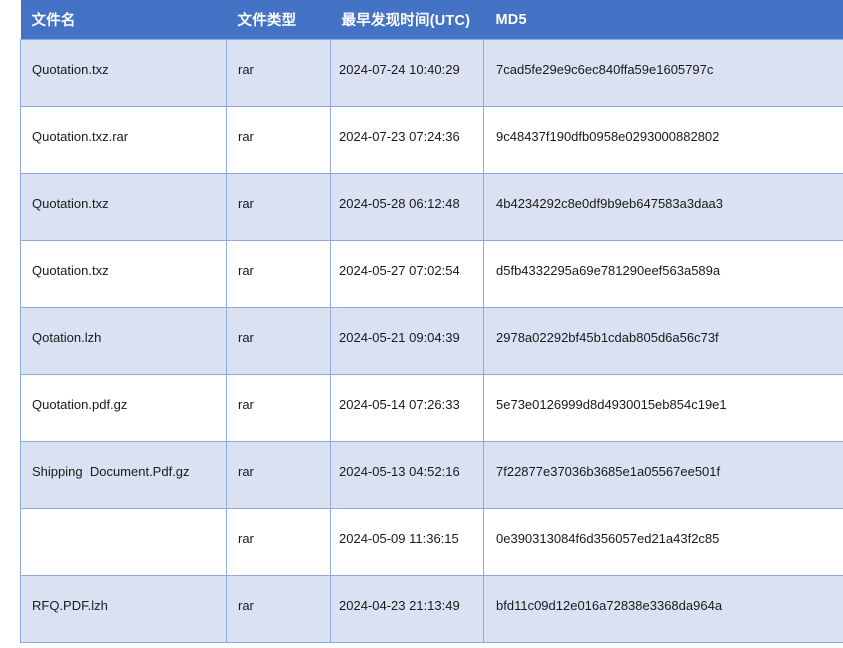  I want to click on column-header-filename: 文件名, so click(123, 20).